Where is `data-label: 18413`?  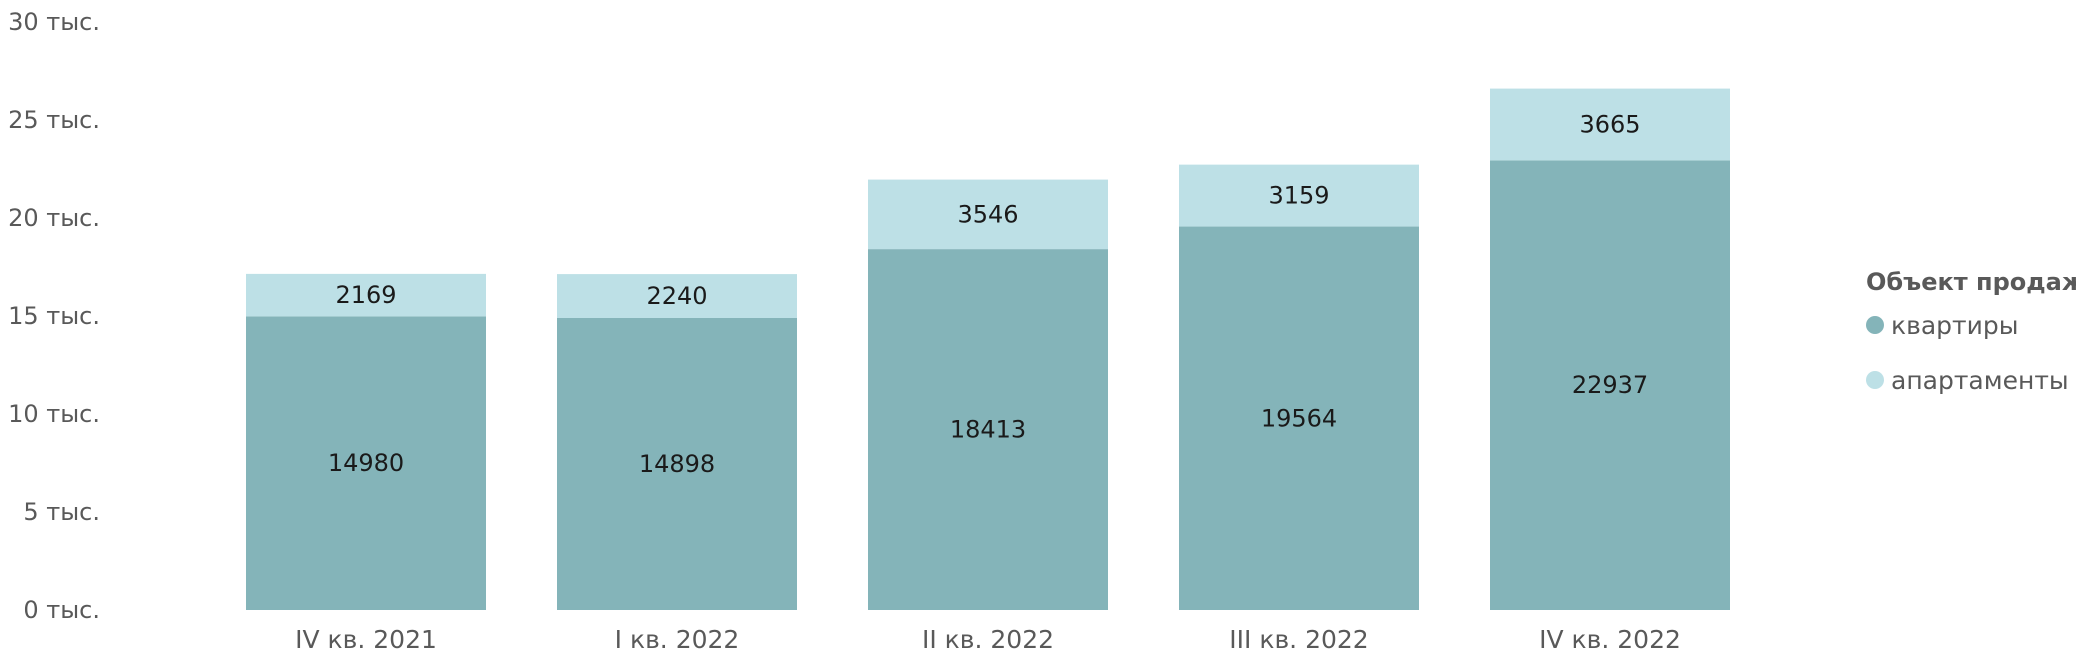
data-label: 18413 is located at coordinates (988, 430).